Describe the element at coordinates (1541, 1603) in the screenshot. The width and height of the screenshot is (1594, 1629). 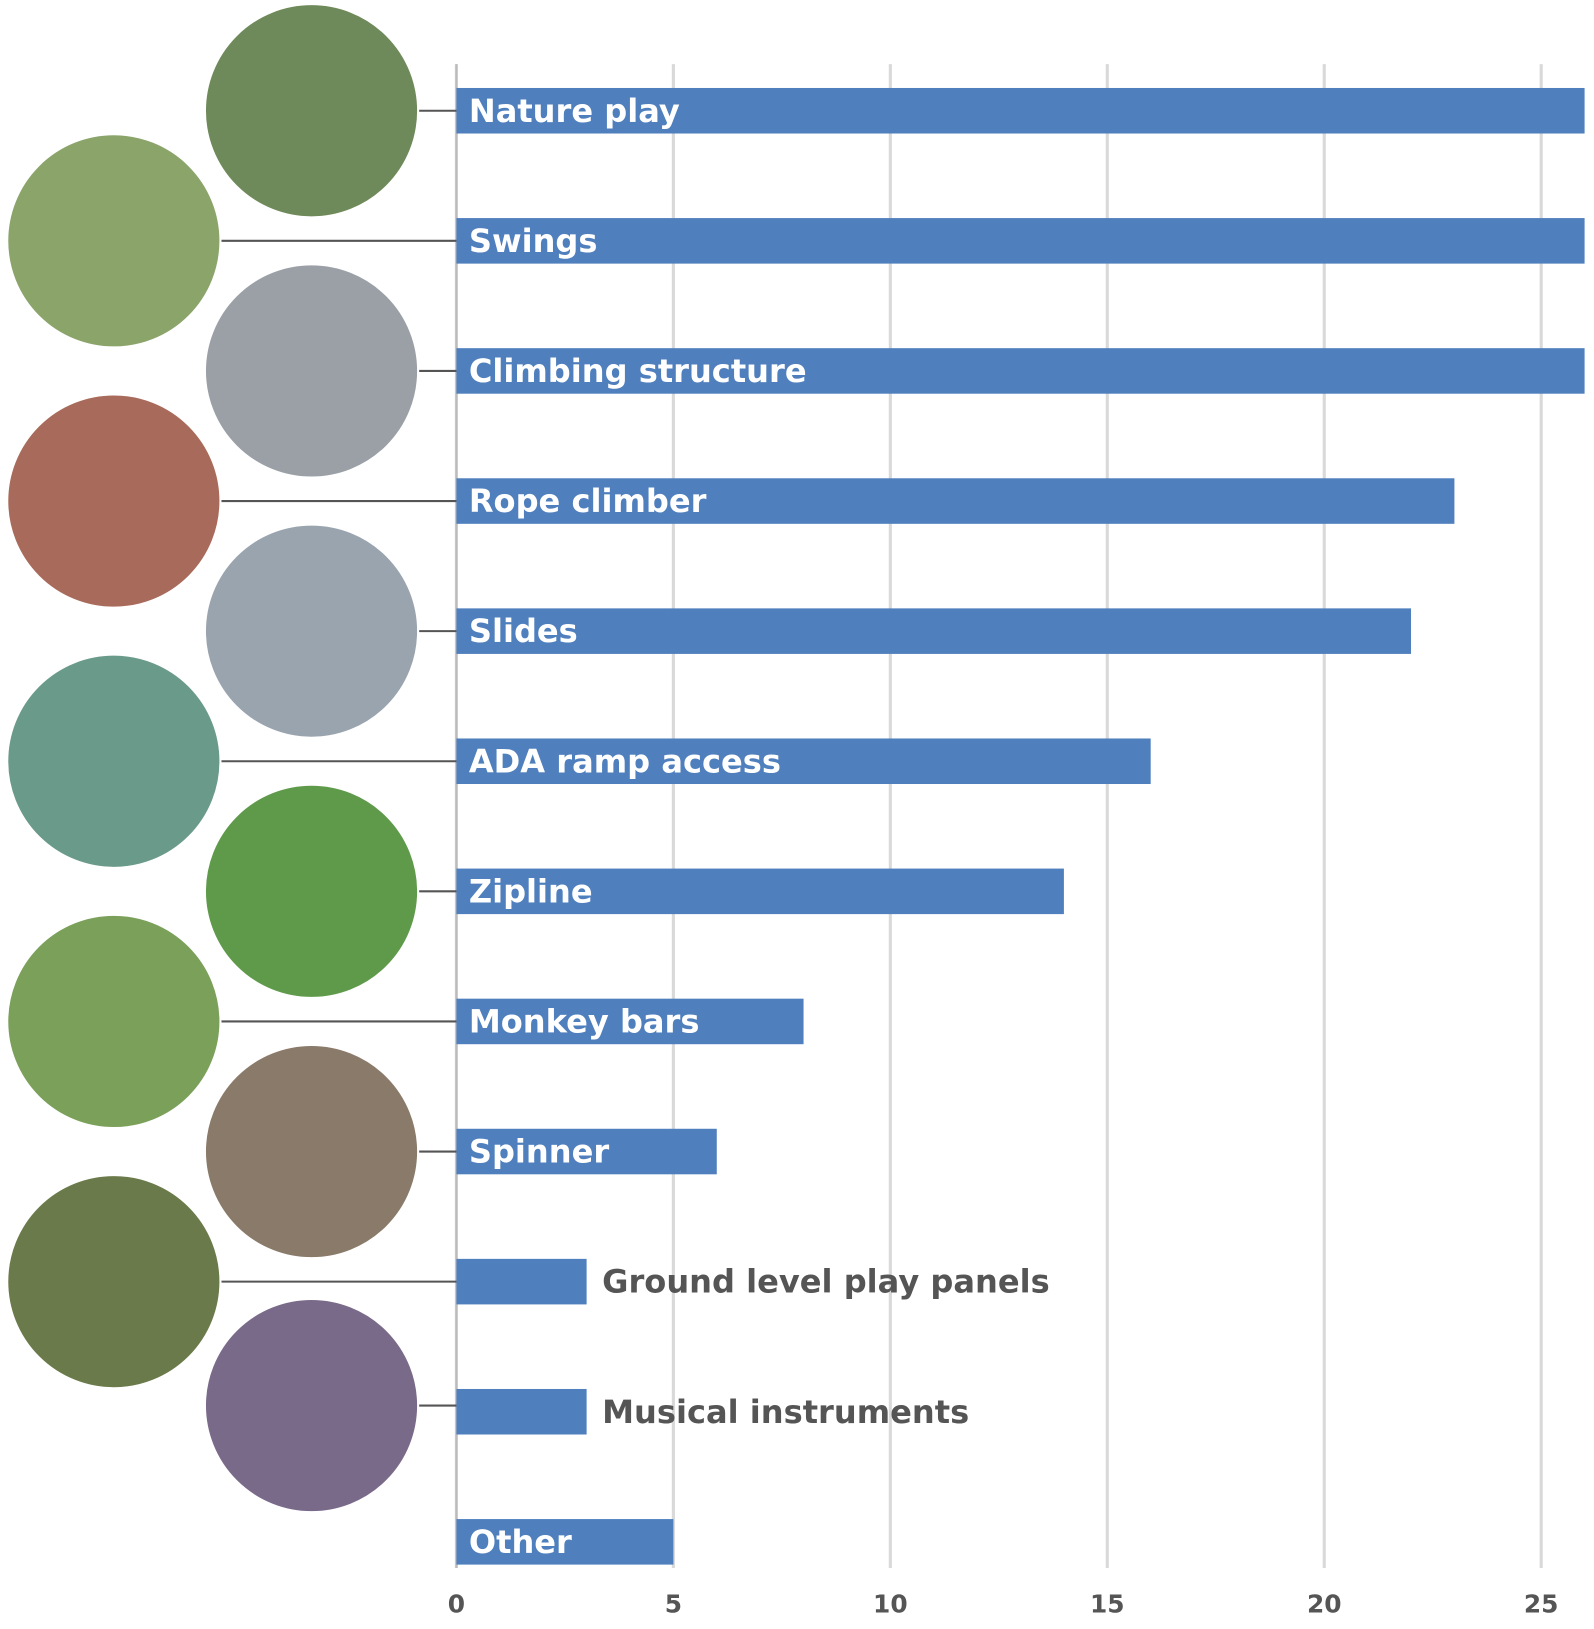
I see `x-tick-label: 25` at that location.